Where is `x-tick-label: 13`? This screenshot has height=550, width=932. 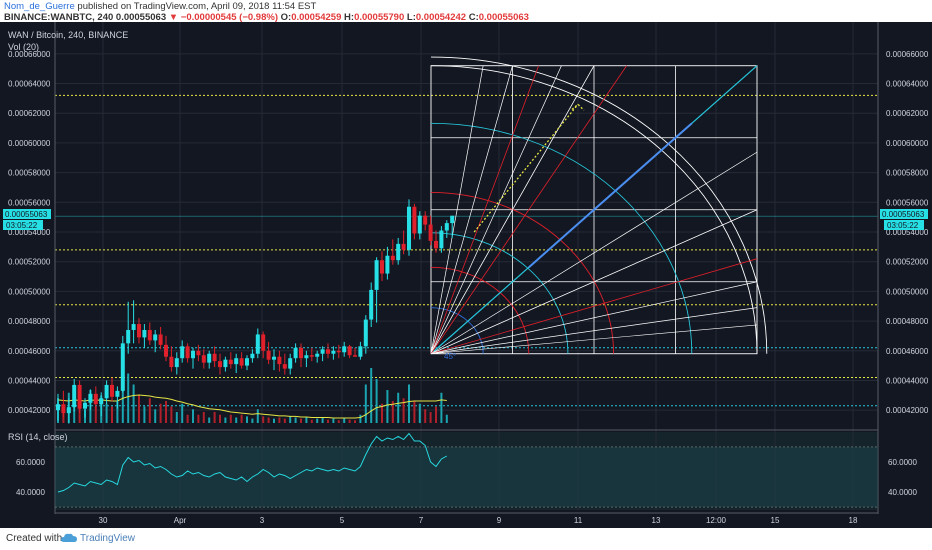 x-tick-label: 13 is located at coordinates (656, 520).